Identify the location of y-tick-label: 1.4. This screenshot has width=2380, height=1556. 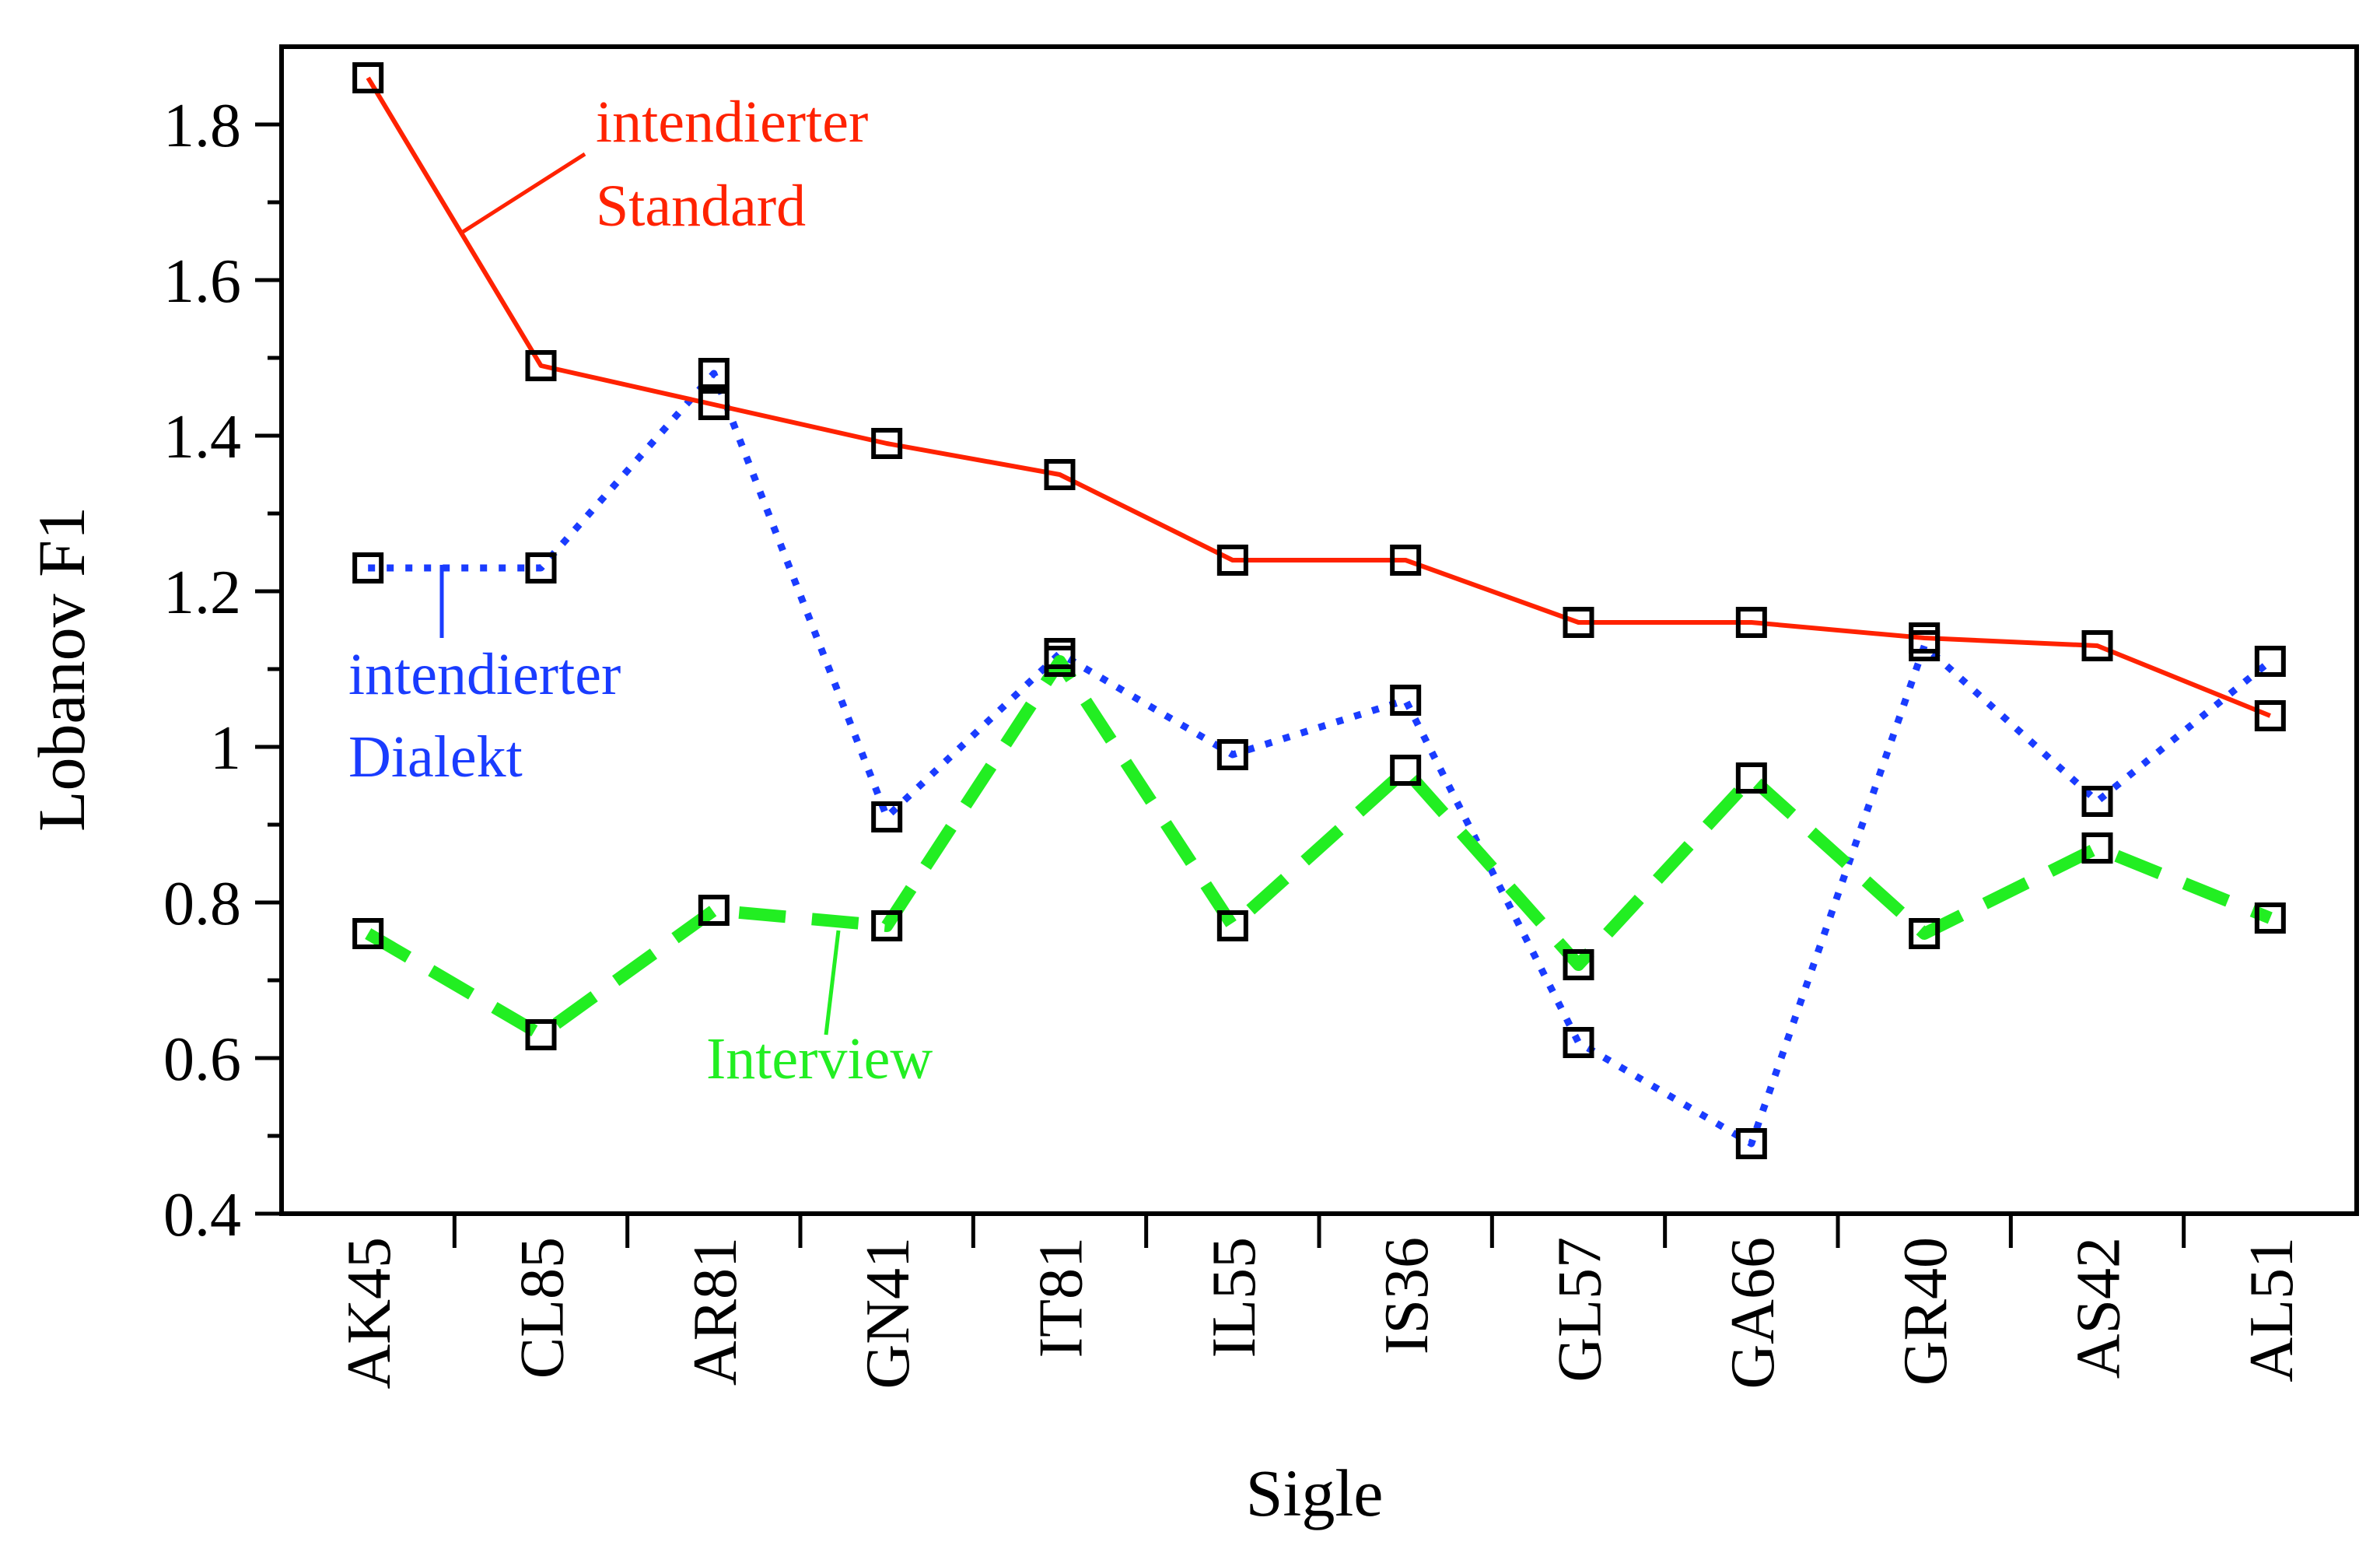
(202, 437).